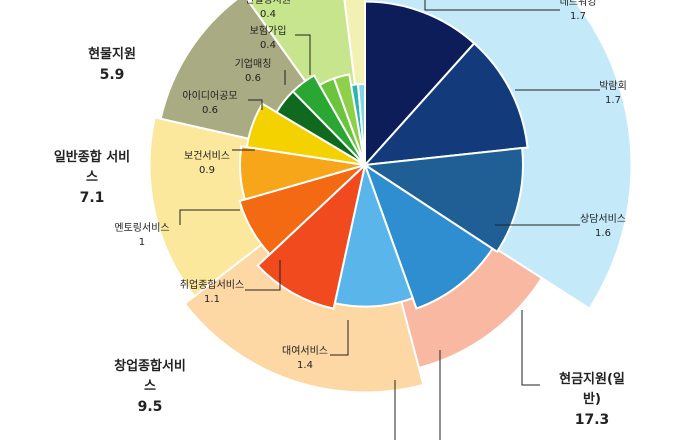 The width and height of the screenshot is (700, 440). I want to click on label-value: 17.3, so click(592, 420).